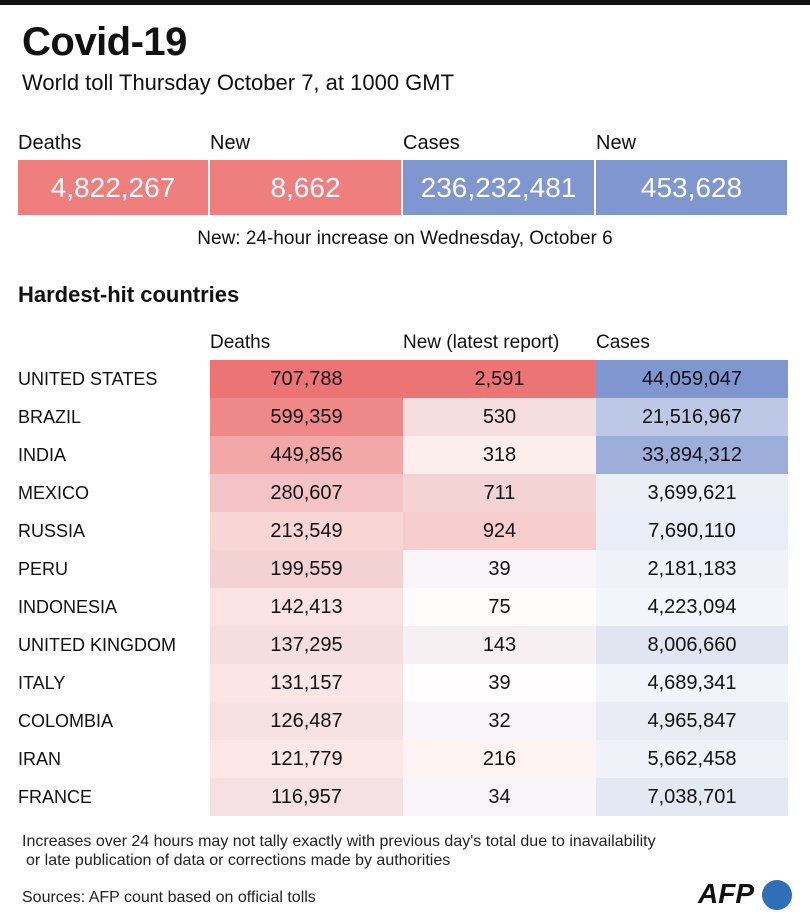  Describe the element at coordinates (42, 683) in the screenshot. I see `country-name: ITALY` at that location.